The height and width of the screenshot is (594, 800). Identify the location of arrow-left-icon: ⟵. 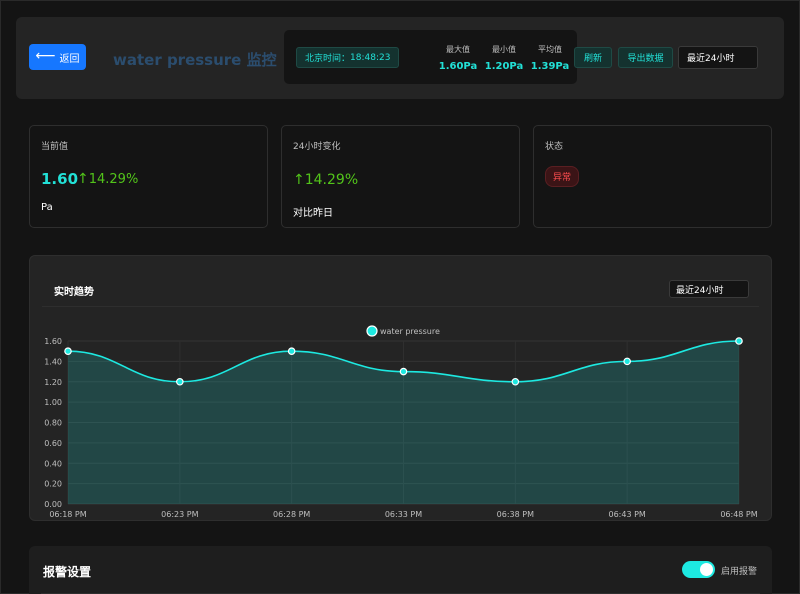
(45, 56).